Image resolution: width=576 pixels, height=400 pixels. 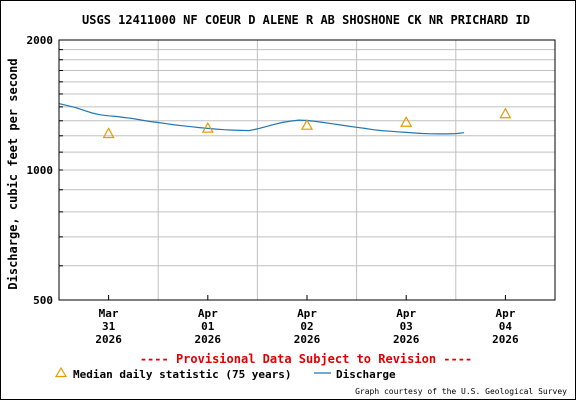 I want to click on x-tick-label: 03, so click(x=406, y=326).